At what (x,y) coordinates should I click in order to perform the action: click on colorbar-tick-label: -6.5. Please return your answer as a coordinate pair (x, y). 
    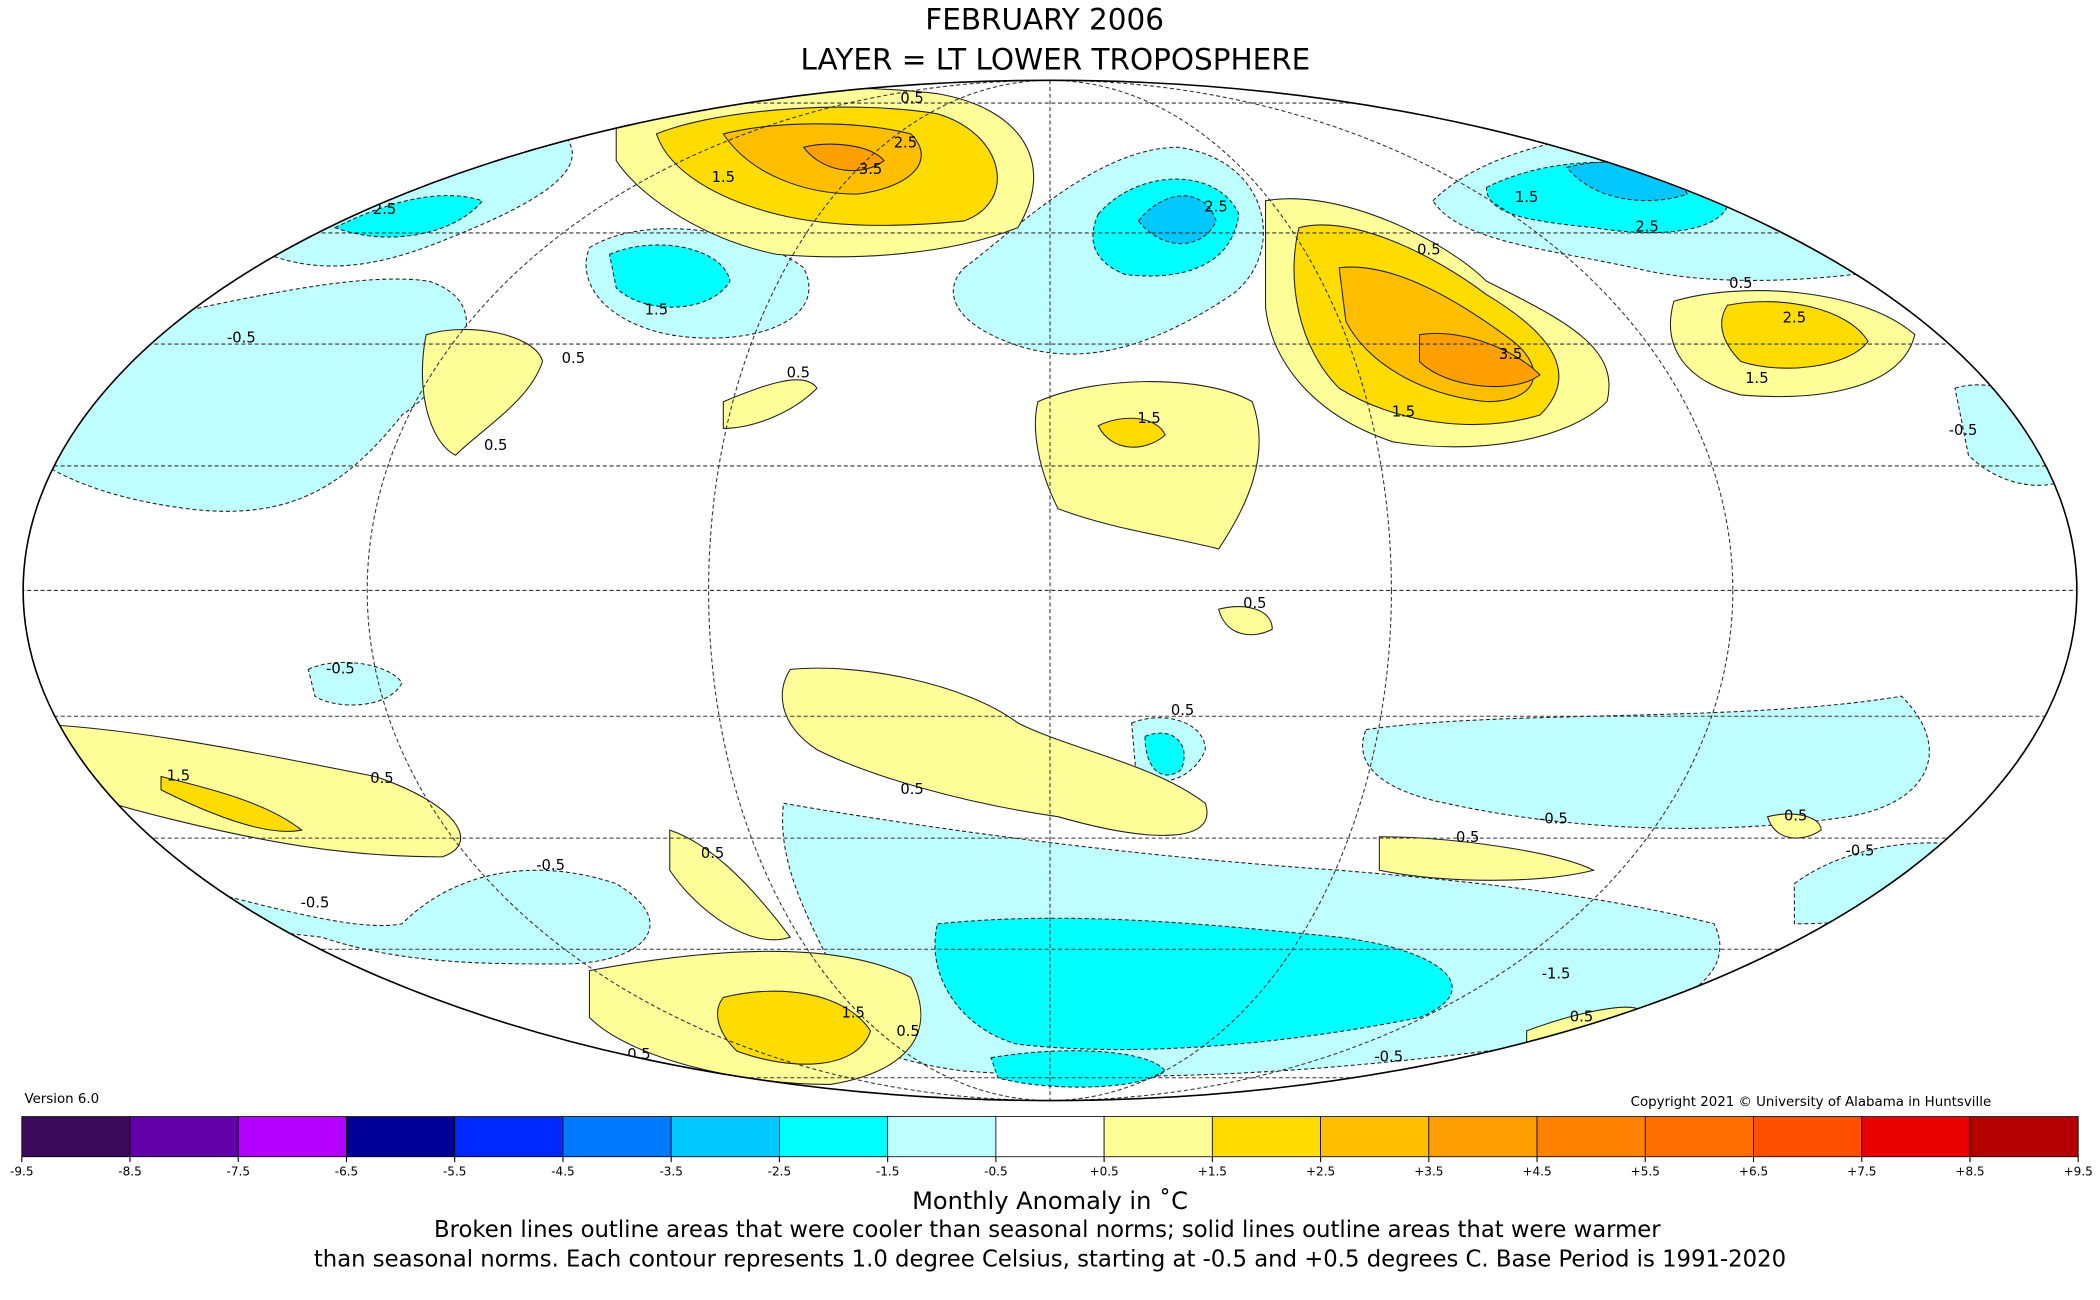
    Looking at the image, I should click on (346, 1171).